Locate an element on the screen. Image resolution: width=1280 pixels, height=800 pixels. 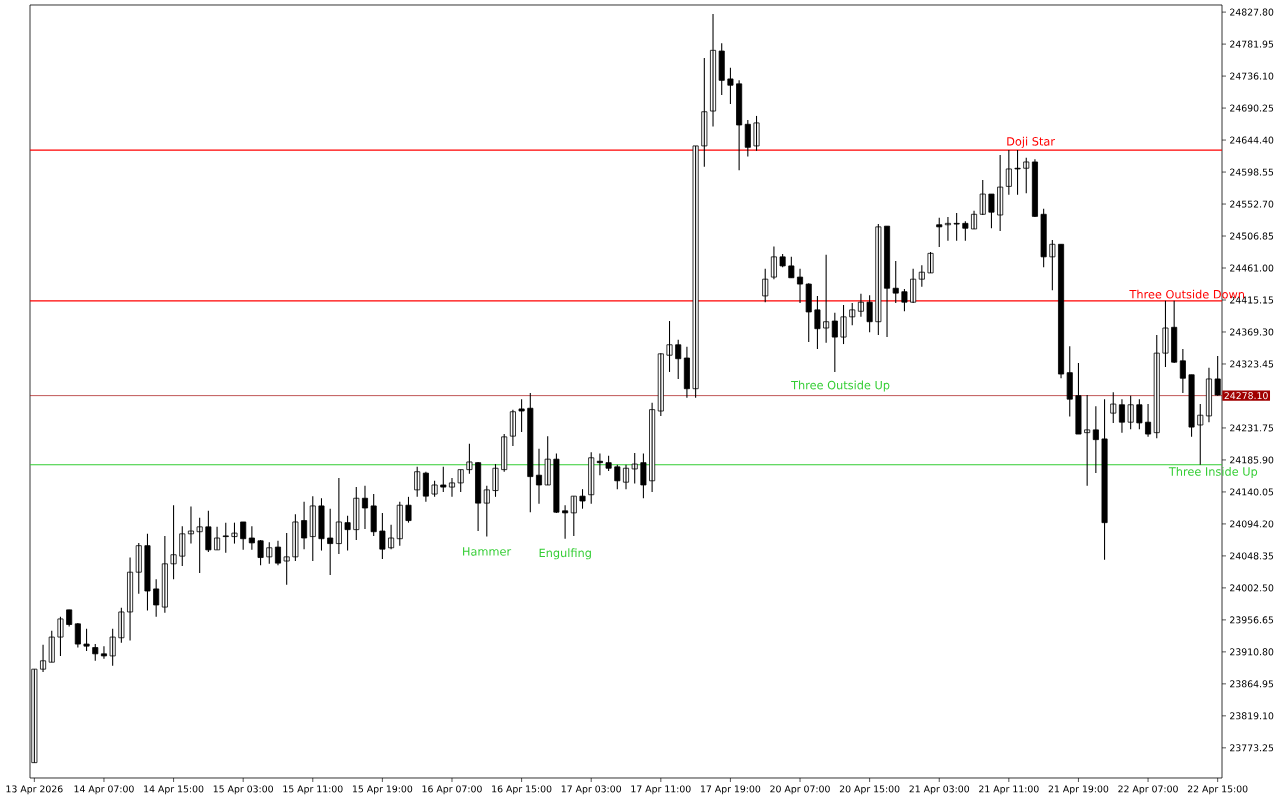
y-tick-label: 24048.35 is located at coordinates (1252, 556).